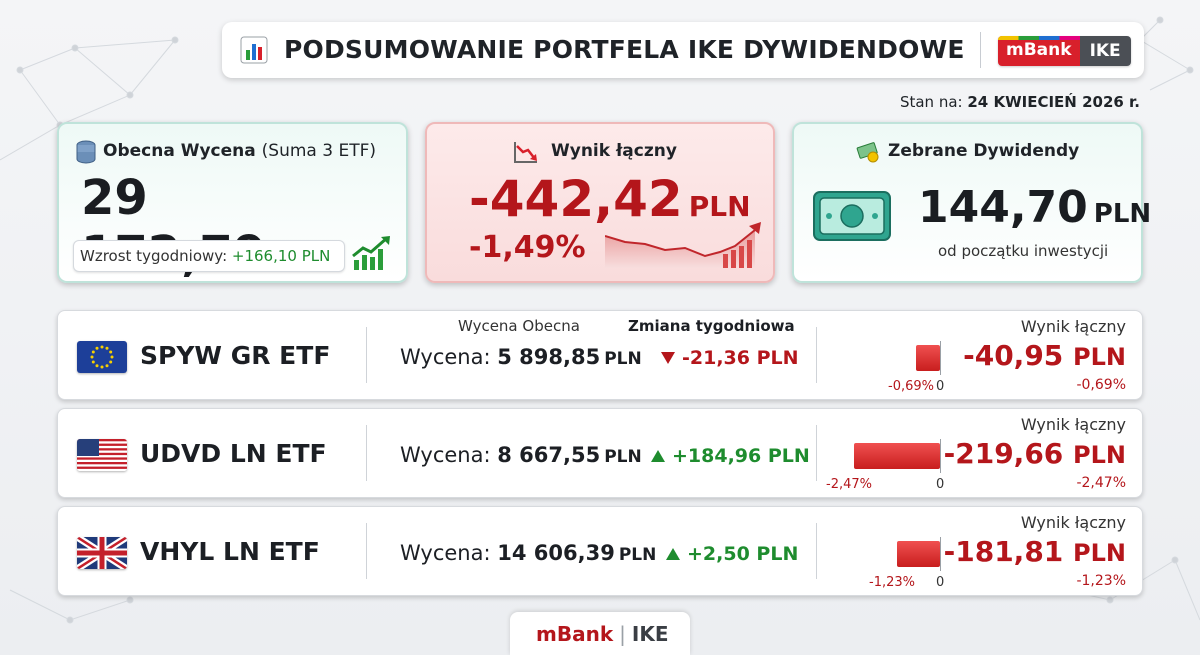  What do you see at coordinates (549, 455) in the screenshot?
I see `etf-valuation-value: 8 667,55` at bounding box center [549, 455].